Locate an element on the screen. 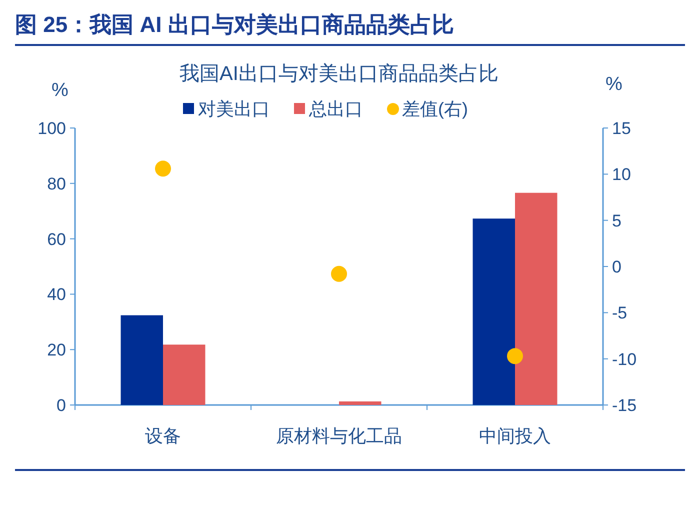 The image size is (700, 506). x-tick-label: 原材料与化工品 is located at coordinates (339, 436).